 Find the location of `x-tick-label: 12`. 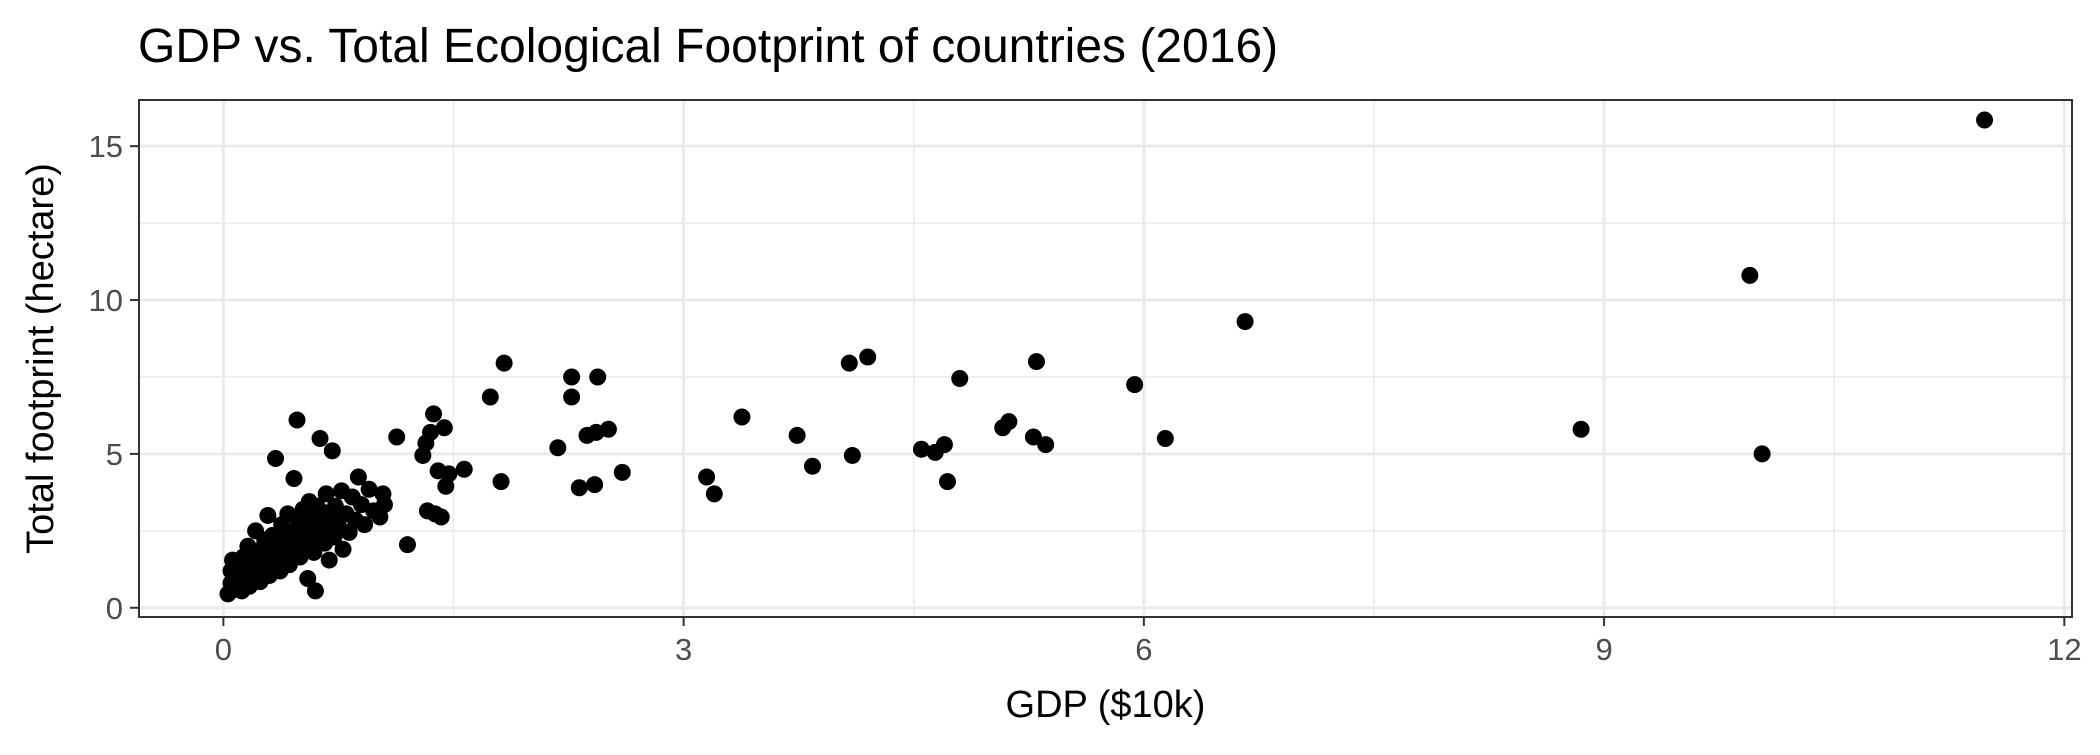

x-tick-label: 12 is located at coordinates (2064, 649).